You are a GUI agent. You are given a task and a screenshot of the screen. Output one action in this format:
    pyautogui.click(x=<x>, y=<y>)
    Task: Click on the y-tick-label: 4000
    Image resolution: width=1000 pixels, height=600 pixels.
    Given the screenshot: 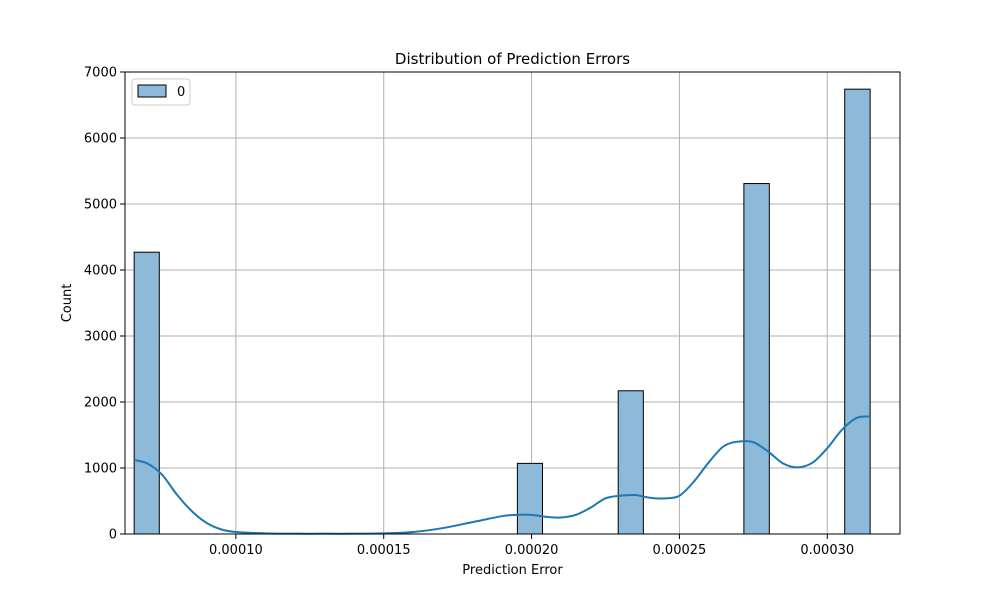 What is the action you would take?
    pyautogui.click(x=100, y=271)
    